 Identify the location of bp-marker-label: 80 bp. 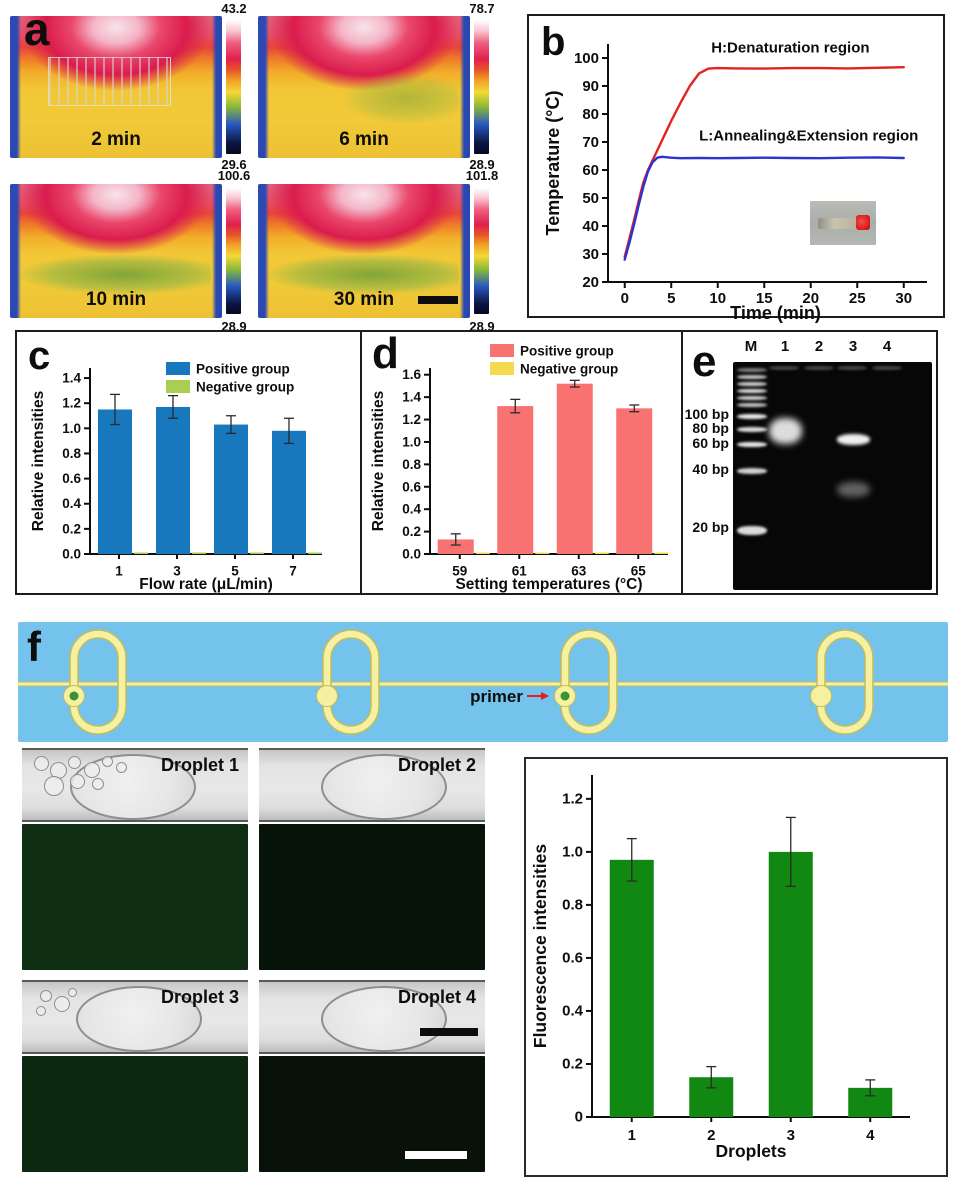
(710, 428).